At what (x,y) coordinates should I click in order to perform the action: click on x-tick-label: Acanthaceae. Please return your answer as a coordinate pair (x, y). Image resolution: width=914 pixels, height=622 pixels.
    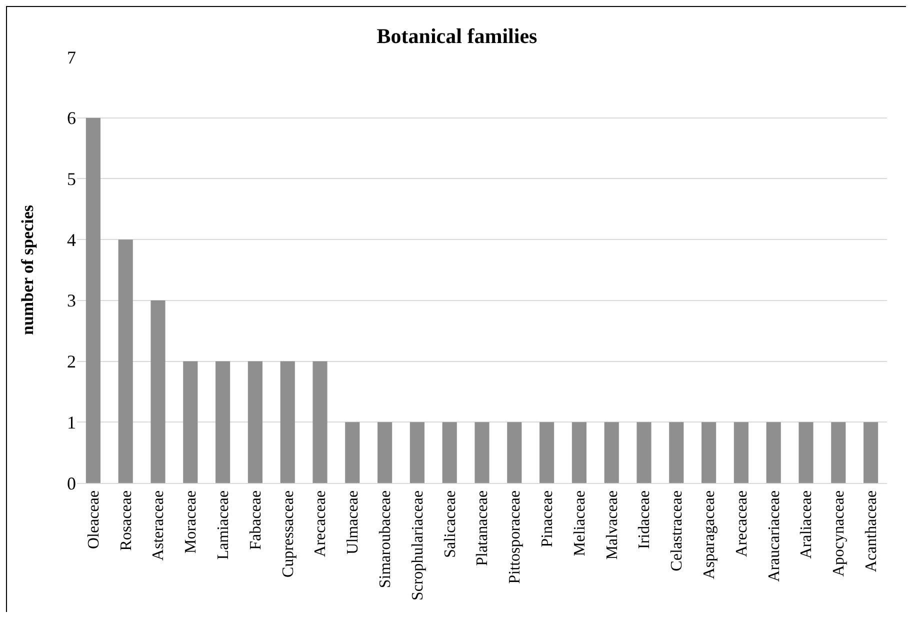
    Looking at the image, I should click on (871, 531).